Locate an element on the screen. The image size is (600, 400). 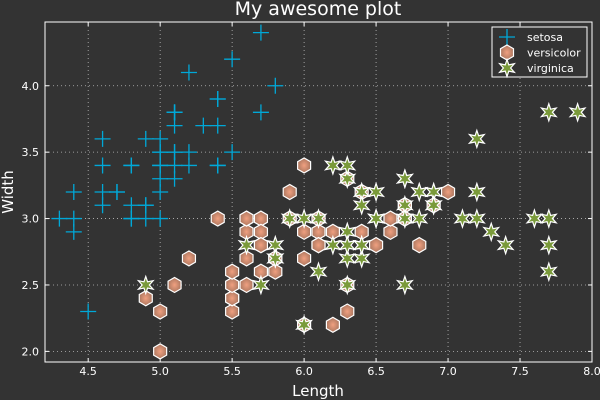
x-tick-label: 5.5 is located at coordinates (232, 371).